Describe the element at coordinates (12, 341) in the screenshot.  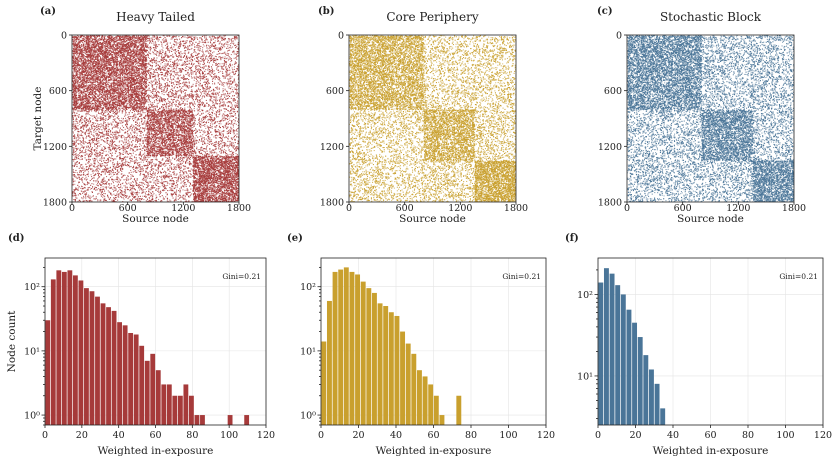
I see `y-axis-label: Node count` at that location.